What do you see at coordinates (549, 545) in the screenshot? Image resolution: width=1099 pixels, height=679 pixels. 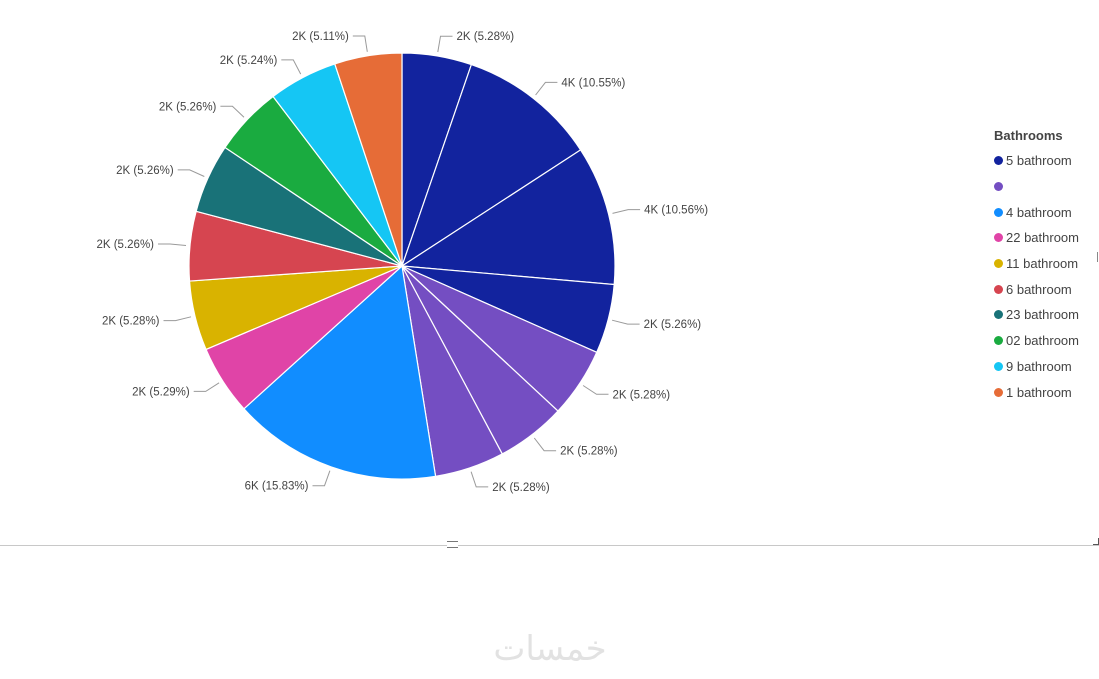 I see `visual-divider` at bounding box center [549, 545].